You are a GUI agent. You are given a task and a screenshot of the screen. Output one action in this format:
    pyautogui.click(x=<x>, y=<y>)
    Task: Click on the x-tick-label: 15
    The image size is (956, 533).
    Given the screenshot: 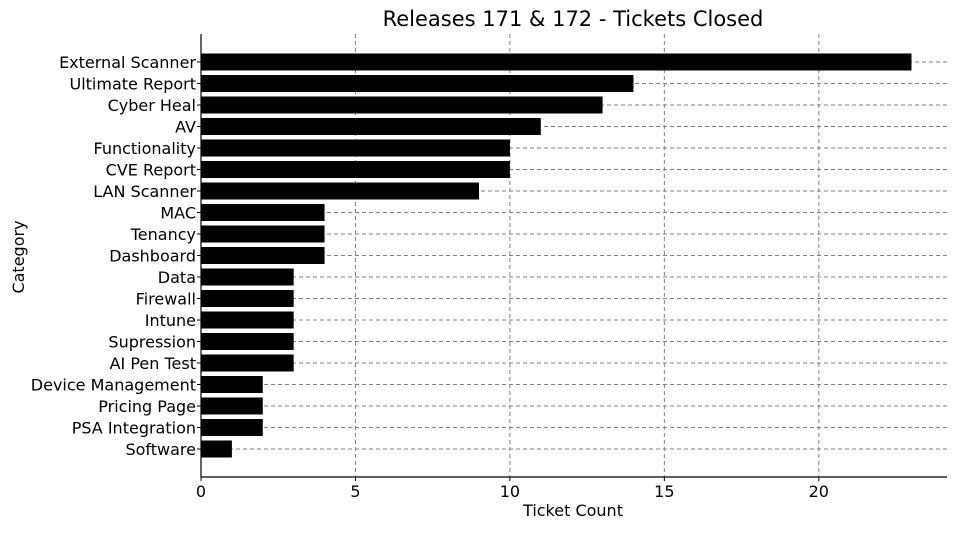 What is the action you would take?
    pyautogui.click(x=664, y=491)
    